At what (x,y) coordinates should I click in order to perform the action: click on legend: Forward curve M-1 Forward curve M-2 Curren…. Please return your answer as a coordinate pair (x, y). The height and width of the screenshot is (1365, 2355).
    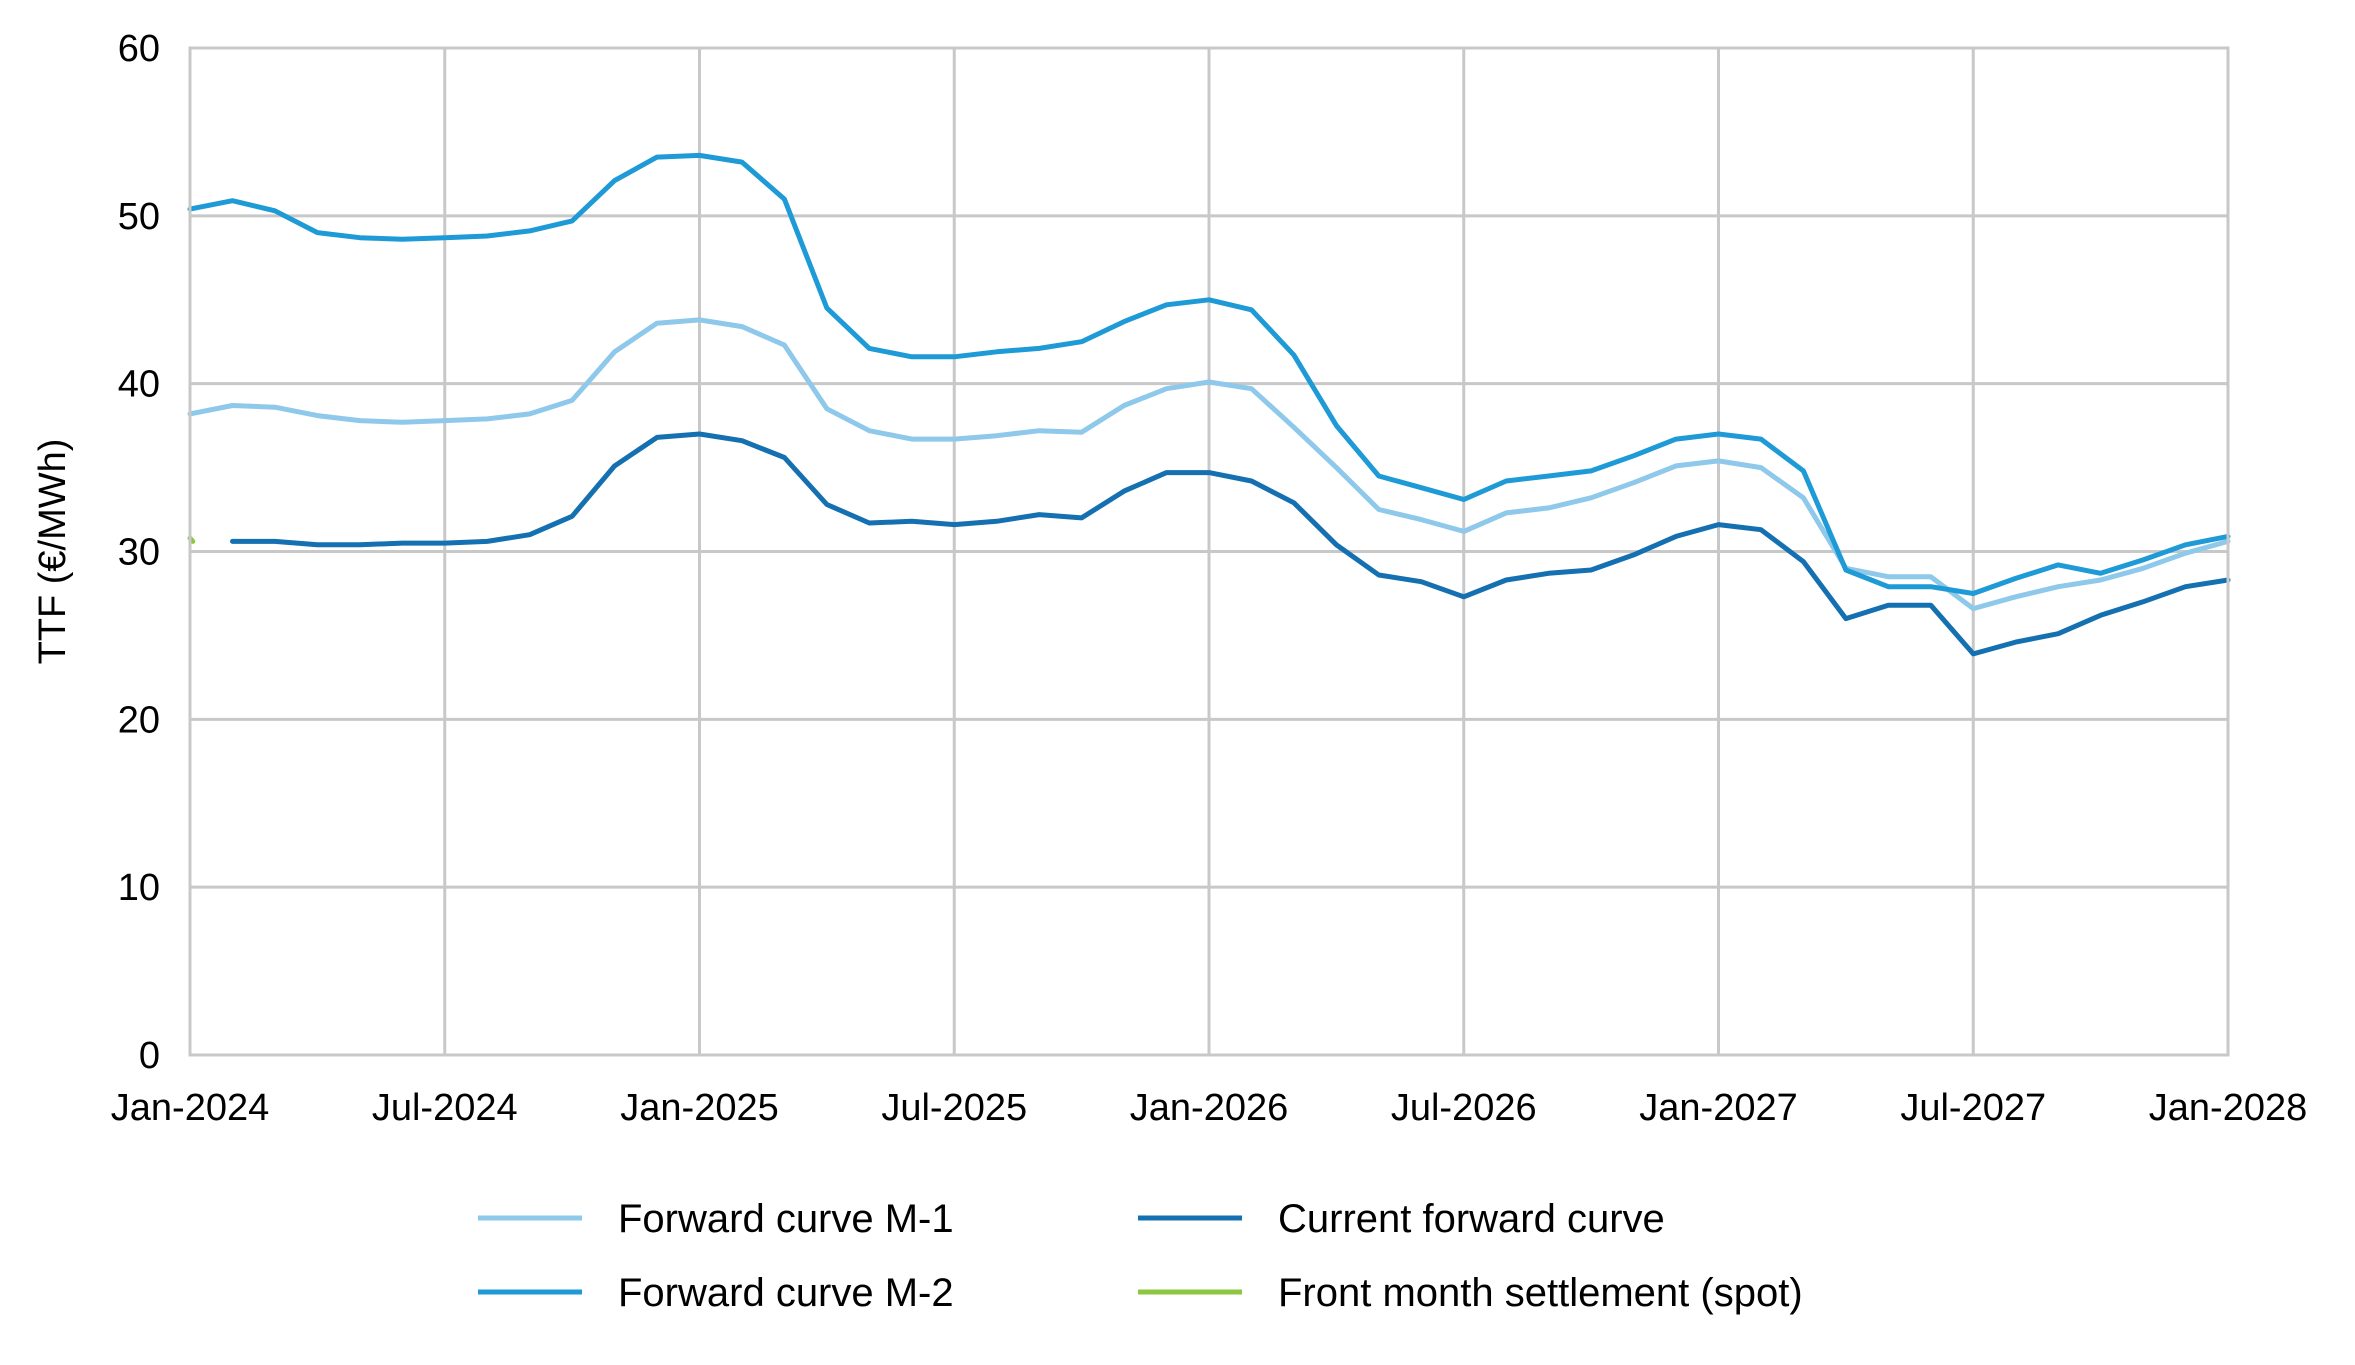
    Looking at the image, I should click on (1140, 1256).